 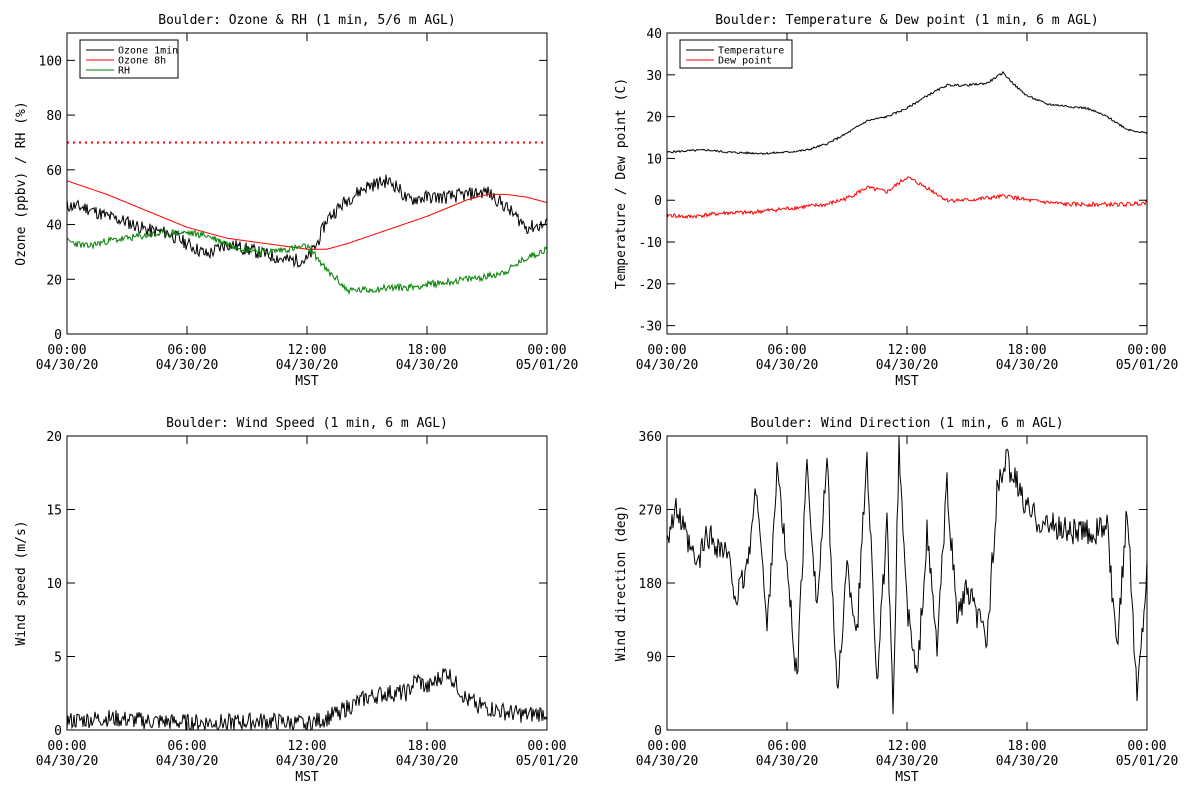 I want to click on temp-dew-y-tick-label: 40, so click(x=654, y=34).